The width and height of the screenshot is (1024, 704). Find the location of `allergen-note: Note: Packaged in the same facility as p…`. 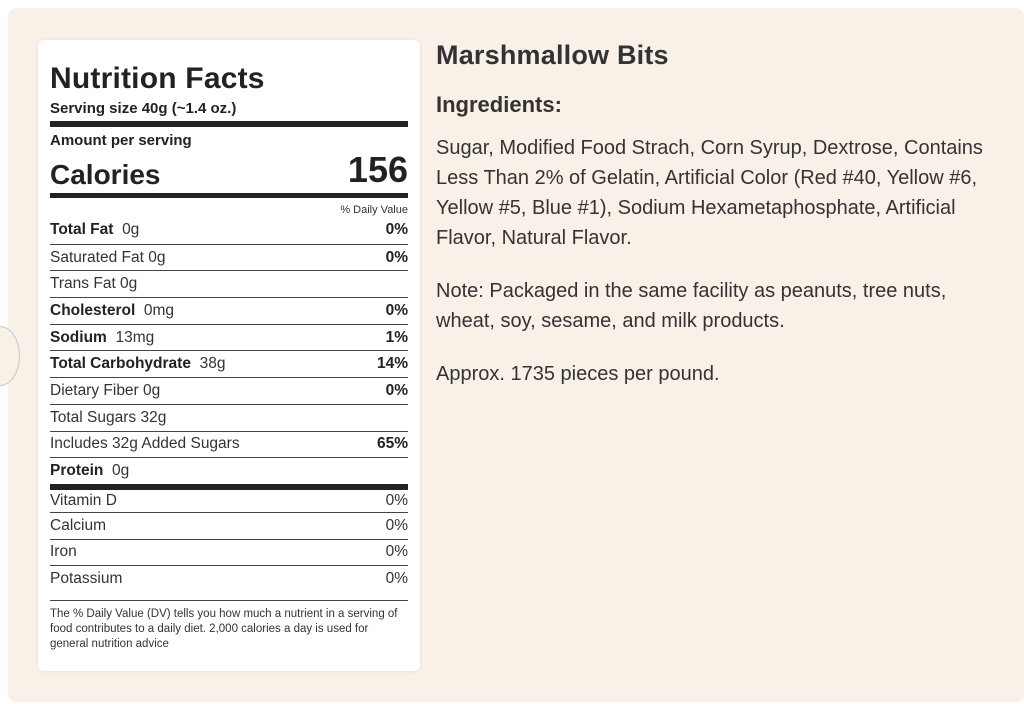

allergen-note: Note: Packaged in the same facility as p… is located at coordinates (691, 306).